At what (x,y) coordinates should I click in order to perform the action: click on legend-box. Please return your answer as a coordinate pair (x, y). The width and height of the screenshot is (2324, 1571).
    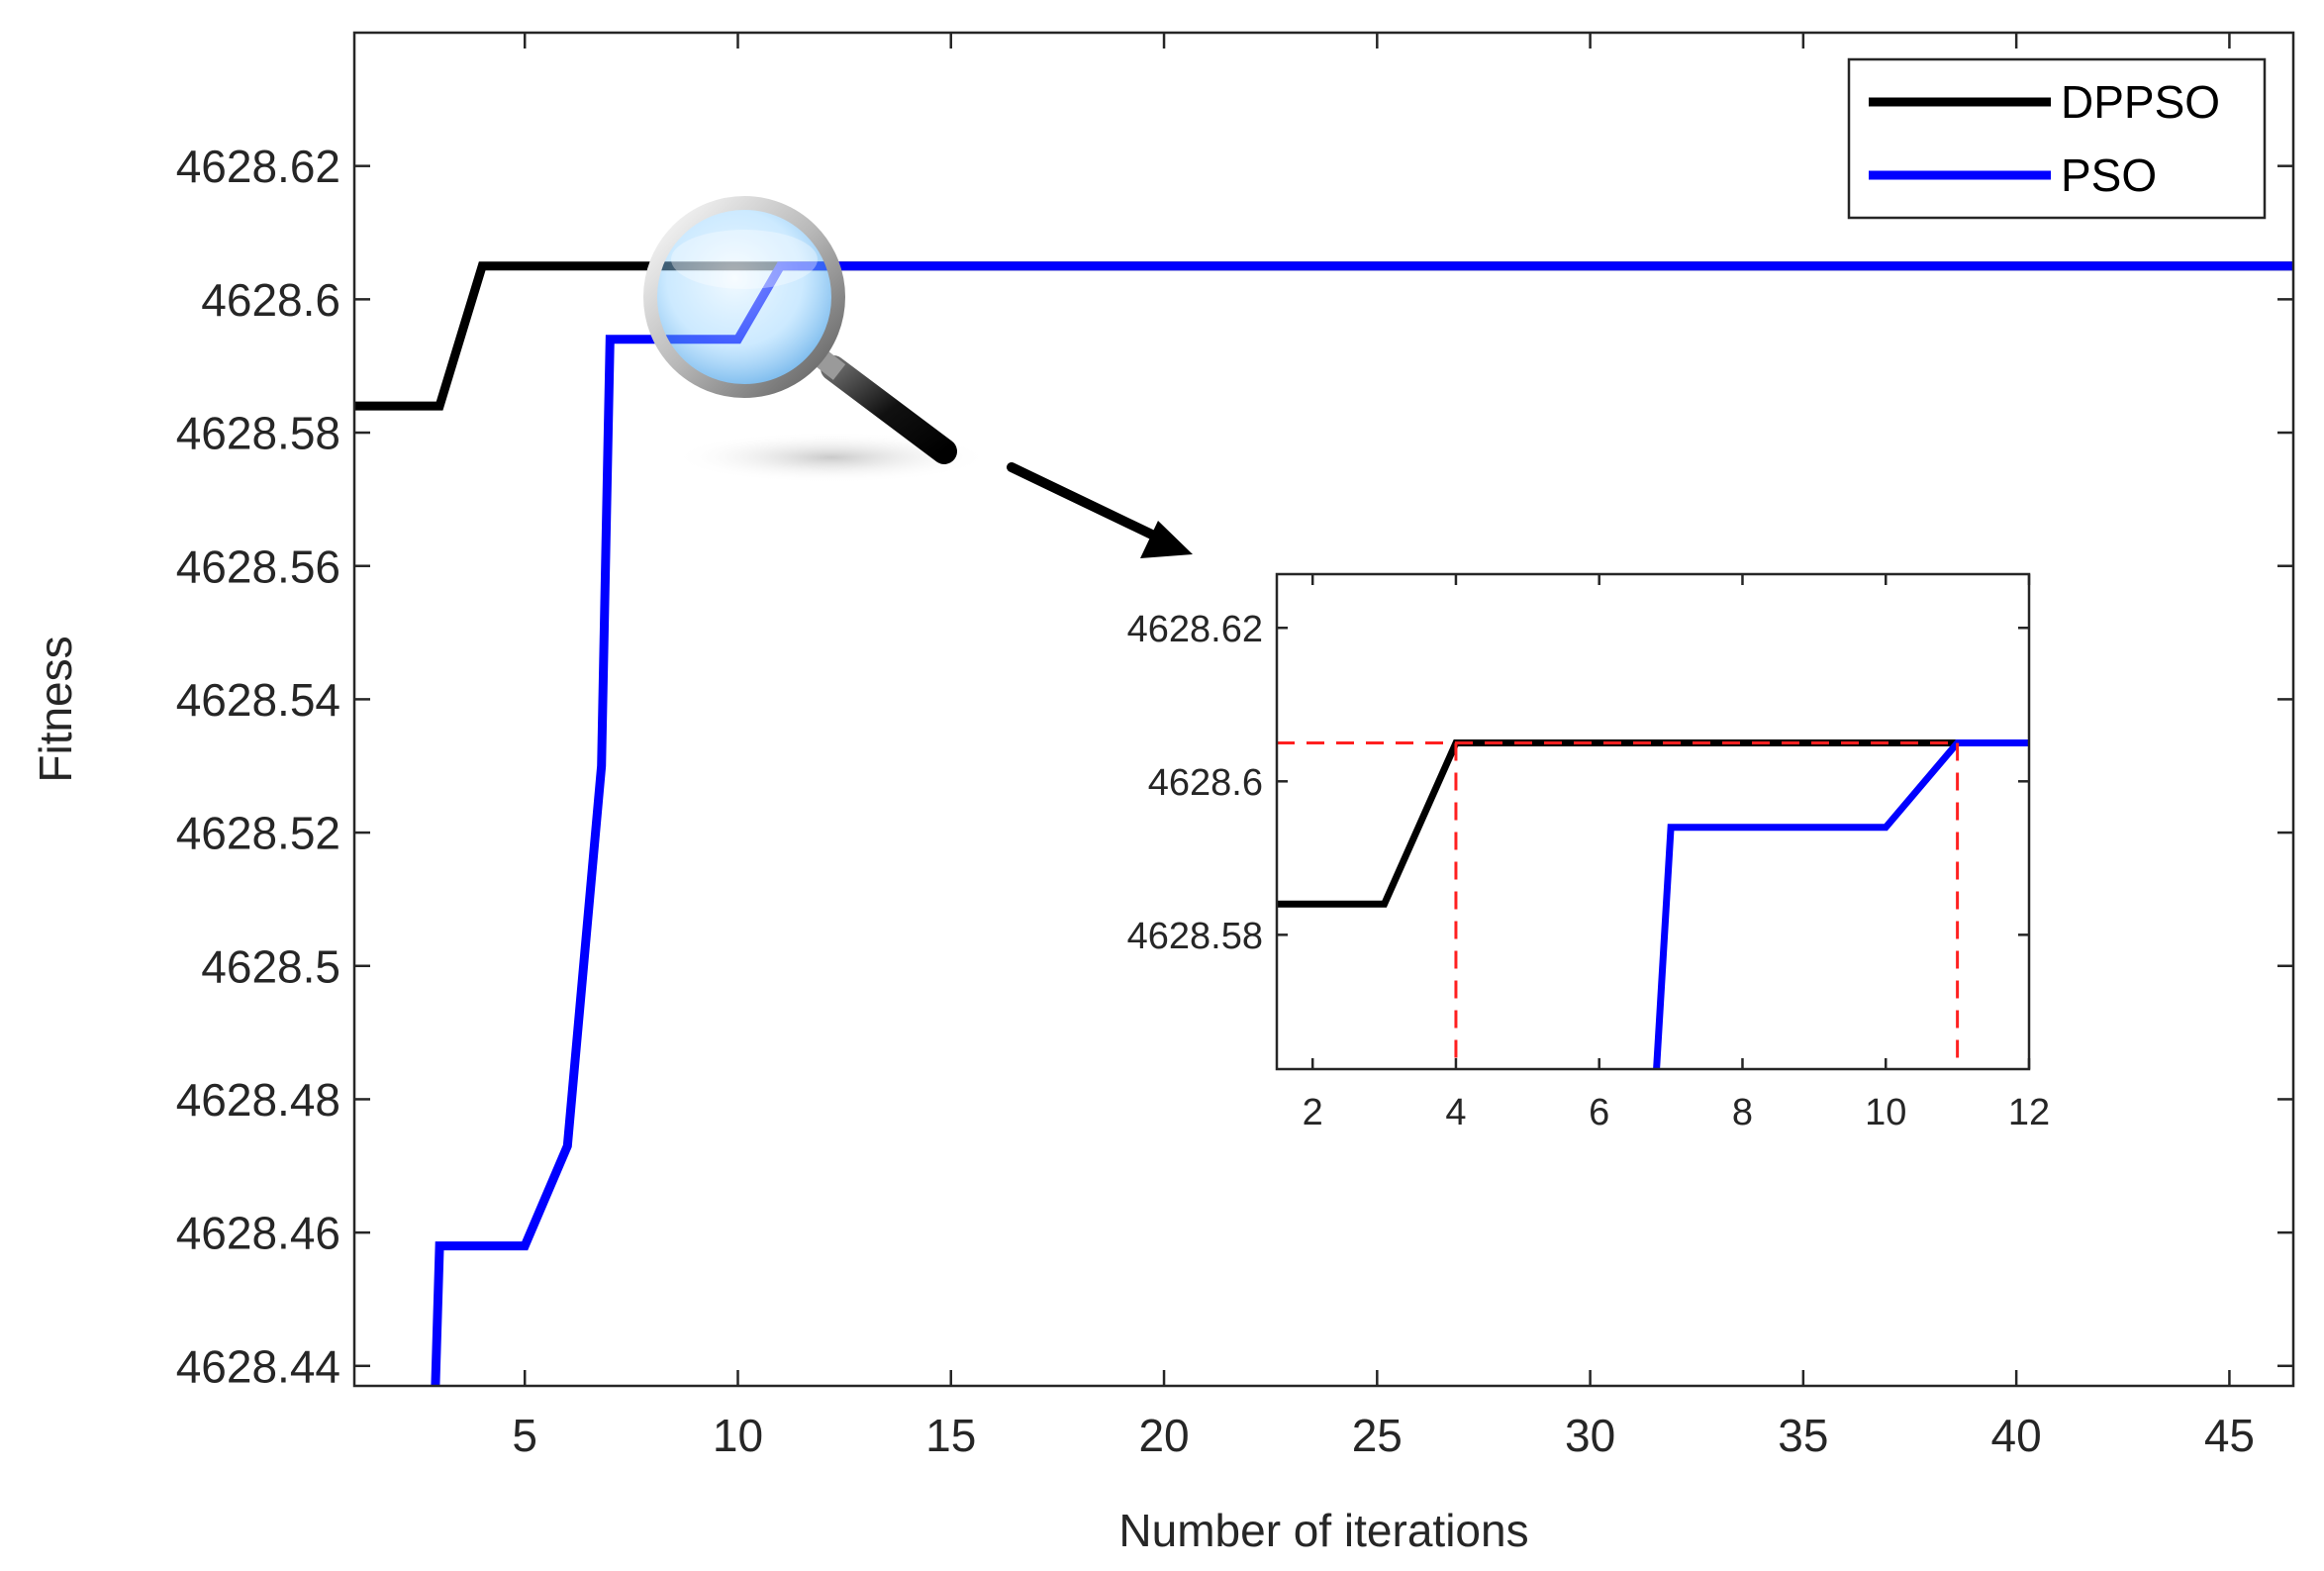
    Looking at the image, I should click on (2057, 138).